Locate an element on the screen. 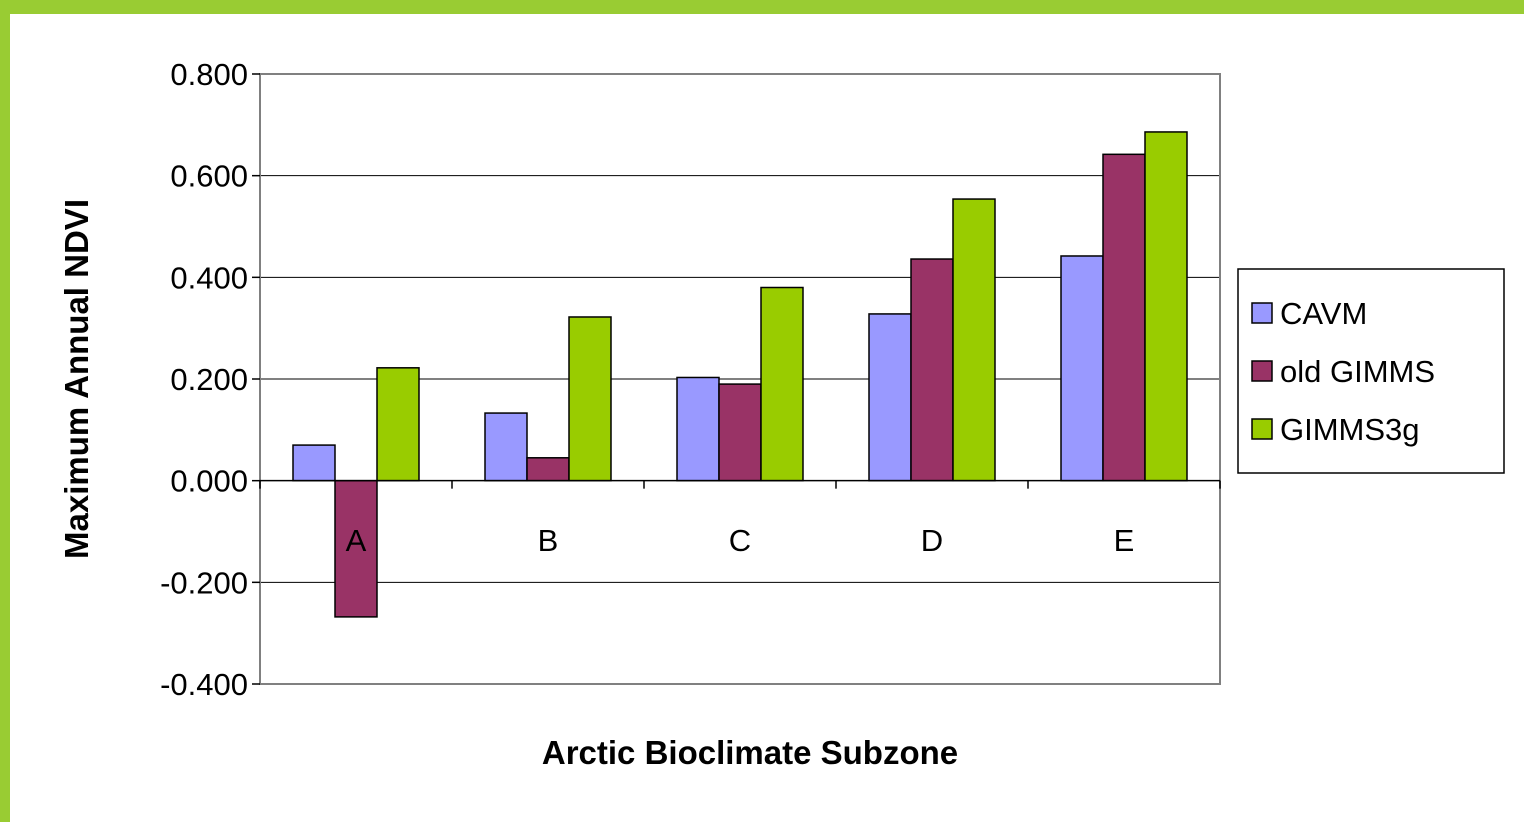 This screenshot has height=822, width=1524. y-tick-label: 0.200 is located at coordinates (209, 379).